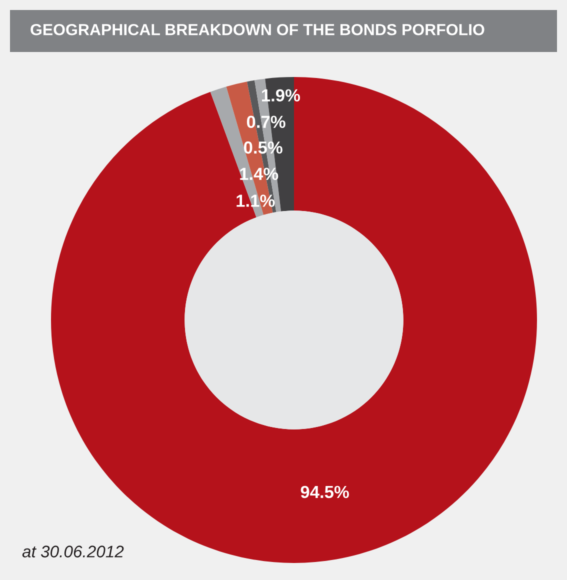 The image size is (567, 580). I want to click on chart-title: GEOGRAPHICAL BREAKDOWN OF THE BONDS PORFOLIO, so click(257, 30).